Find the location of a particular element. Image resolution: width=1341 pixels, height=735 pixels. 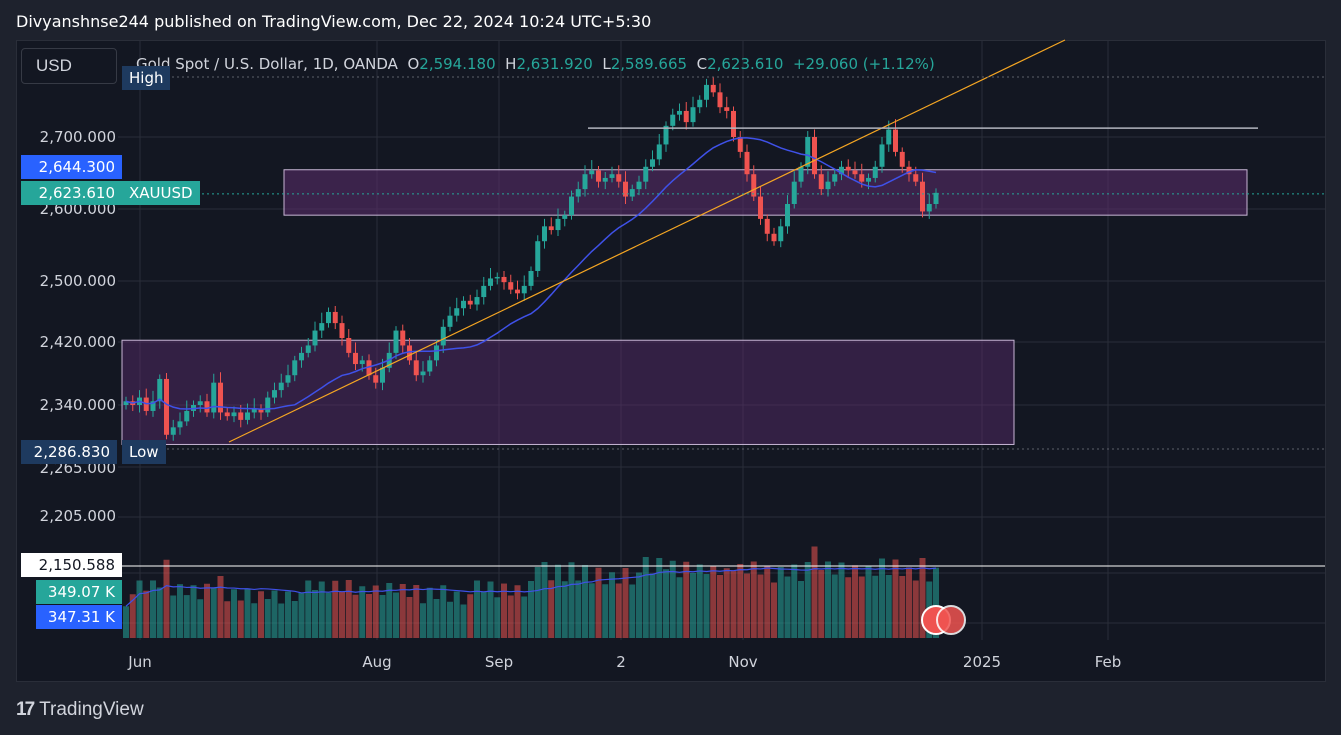

tradingview-logo: 17 TradingView is located at coordinates (80, 710).